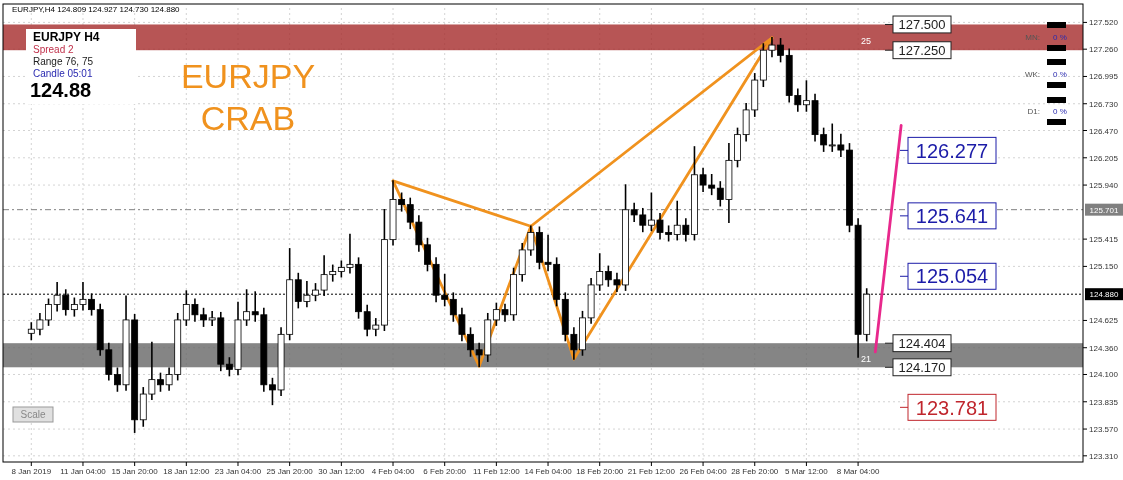 The image size is (1123, 480). Describe the element at coordinates (755, 471) in the screenshot. I see `x-tick-label: 28 Feb 20:00` at that location.